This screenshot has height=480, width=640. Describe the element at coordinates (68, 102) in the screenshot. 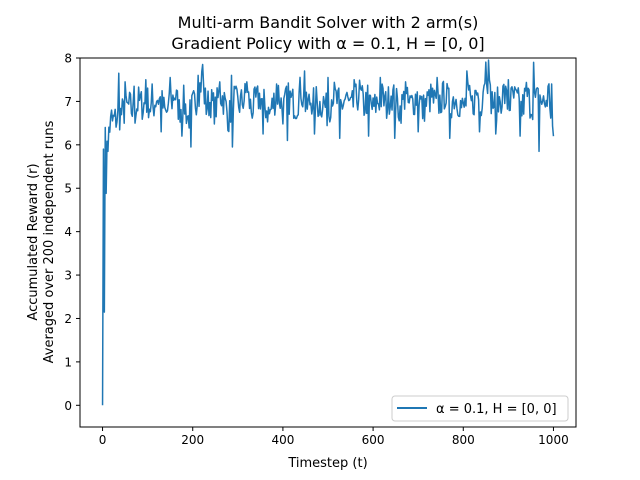

I see `y-tick-label: 7` at that location.